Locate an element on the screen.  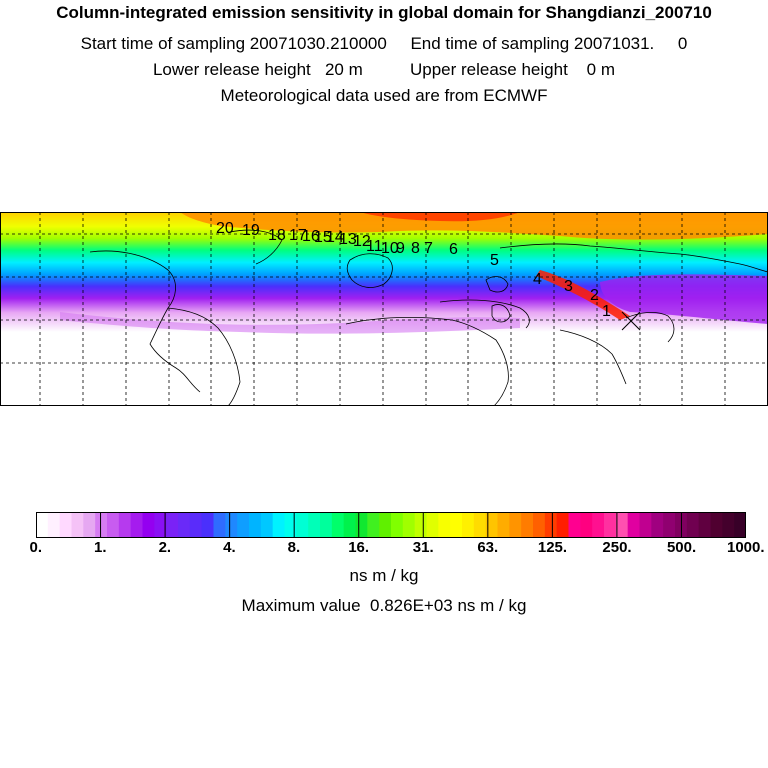
trajectory-label-3: 3 is located at coordinates (568, 286).